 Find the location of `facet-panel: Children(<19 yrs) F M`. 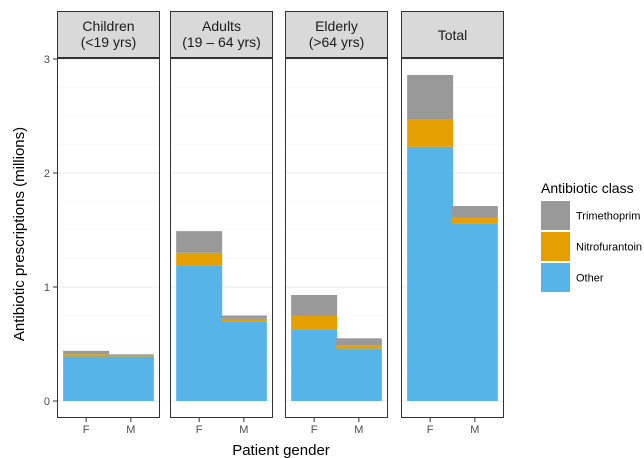

facet-panel: Children(<19 yrs) F M is located at coordinates (108, 223).